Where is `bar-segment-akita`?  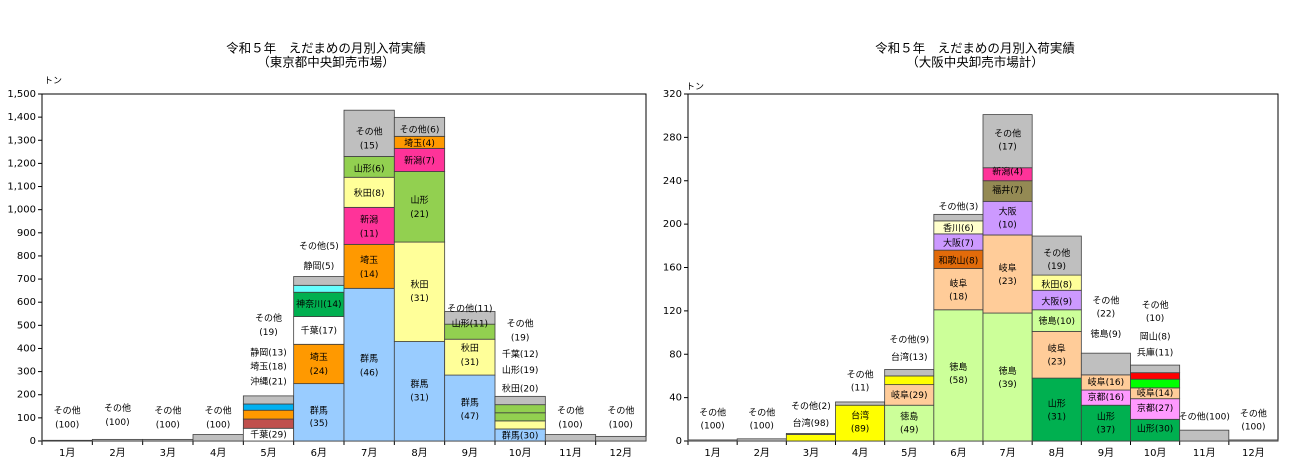
bar-segment-akita is located at coordinates (520, 425).